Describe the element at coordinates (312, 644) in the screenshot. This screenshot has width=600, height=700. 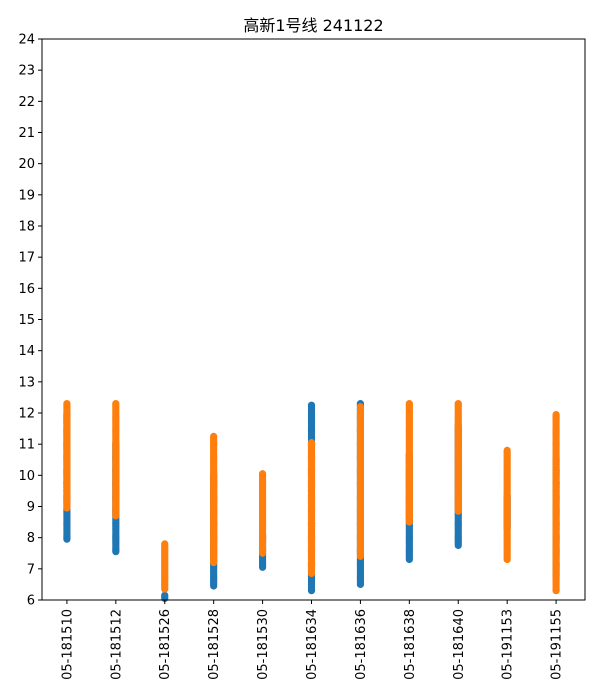
I see `x-tick-label: 05-181634` at that location.